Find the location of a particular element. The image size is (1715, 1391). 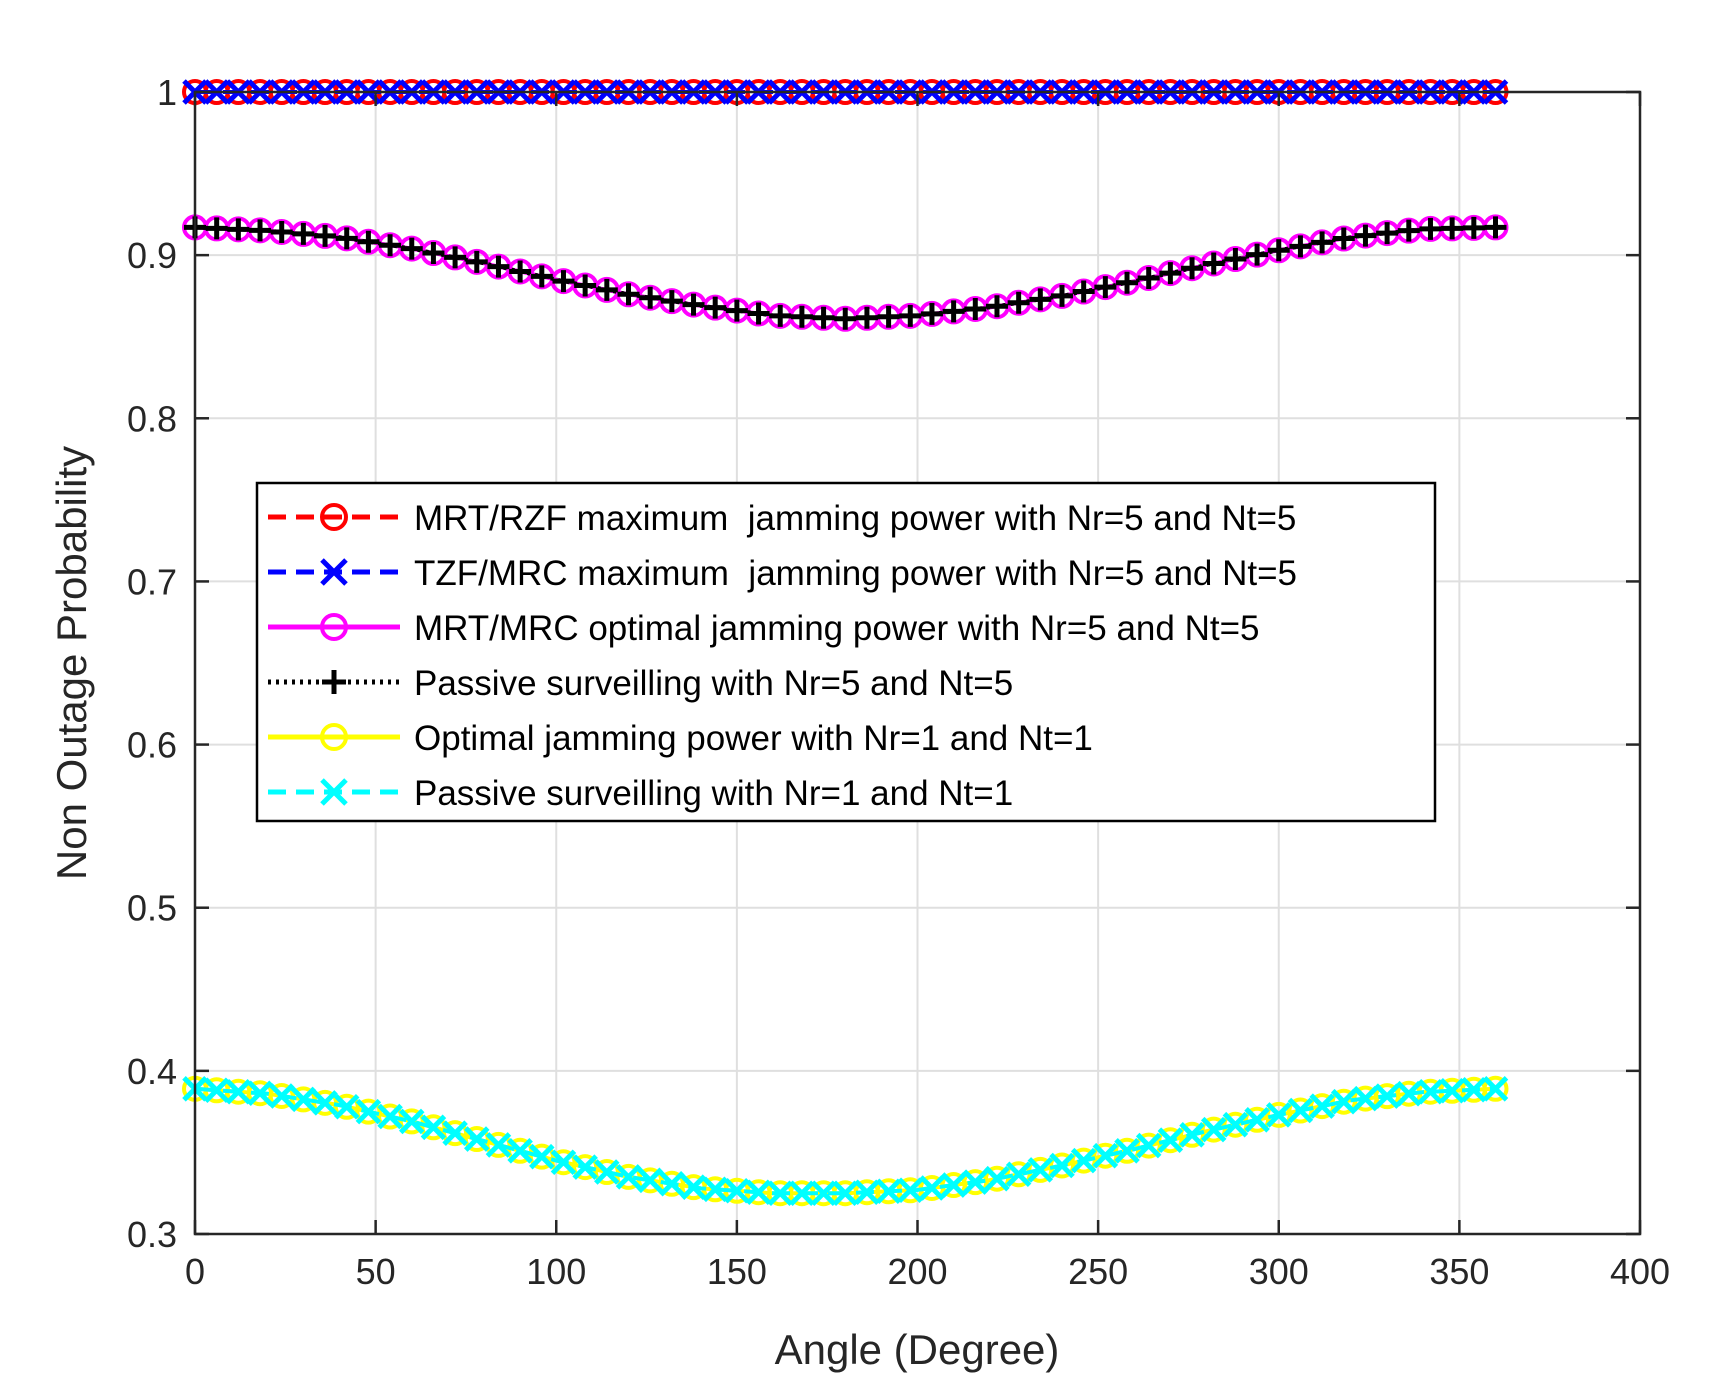

y-tick-label: 0.8 is located at coordinates (152, 418).